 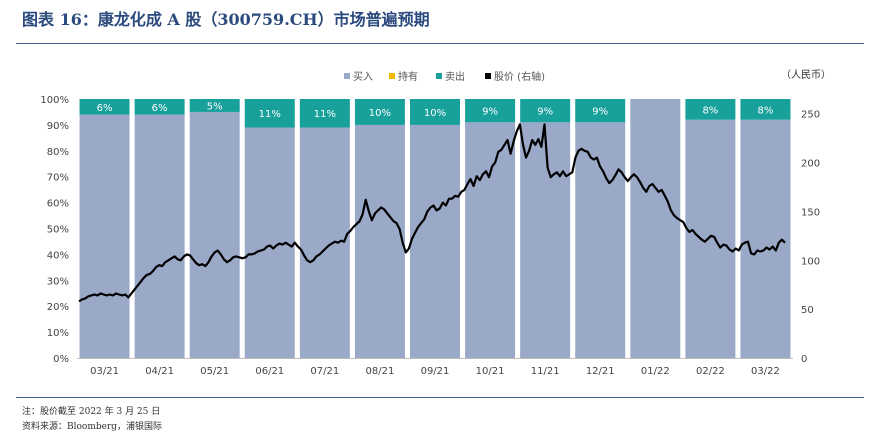 I want to click on x-tick-label: 06/21, so click(x=269, y=371).